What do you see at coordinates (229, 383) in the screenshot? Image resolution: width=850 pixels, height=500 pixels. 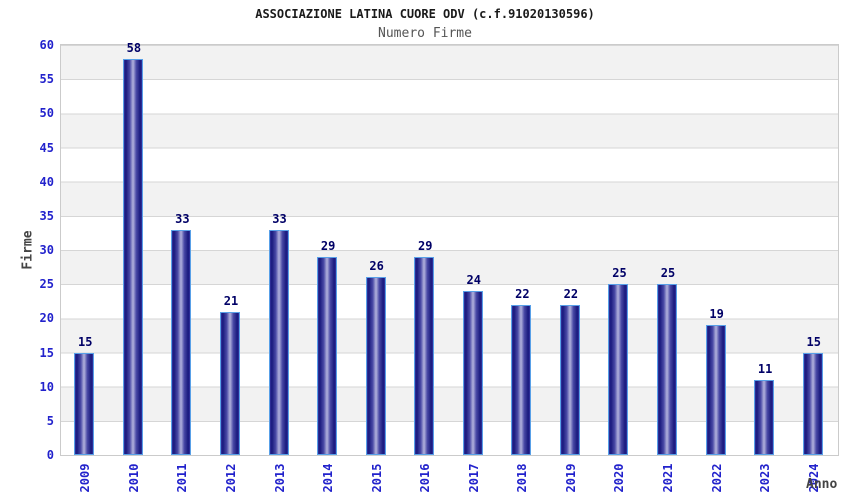 I see `bar-2012` at bounding box center [229, 383].